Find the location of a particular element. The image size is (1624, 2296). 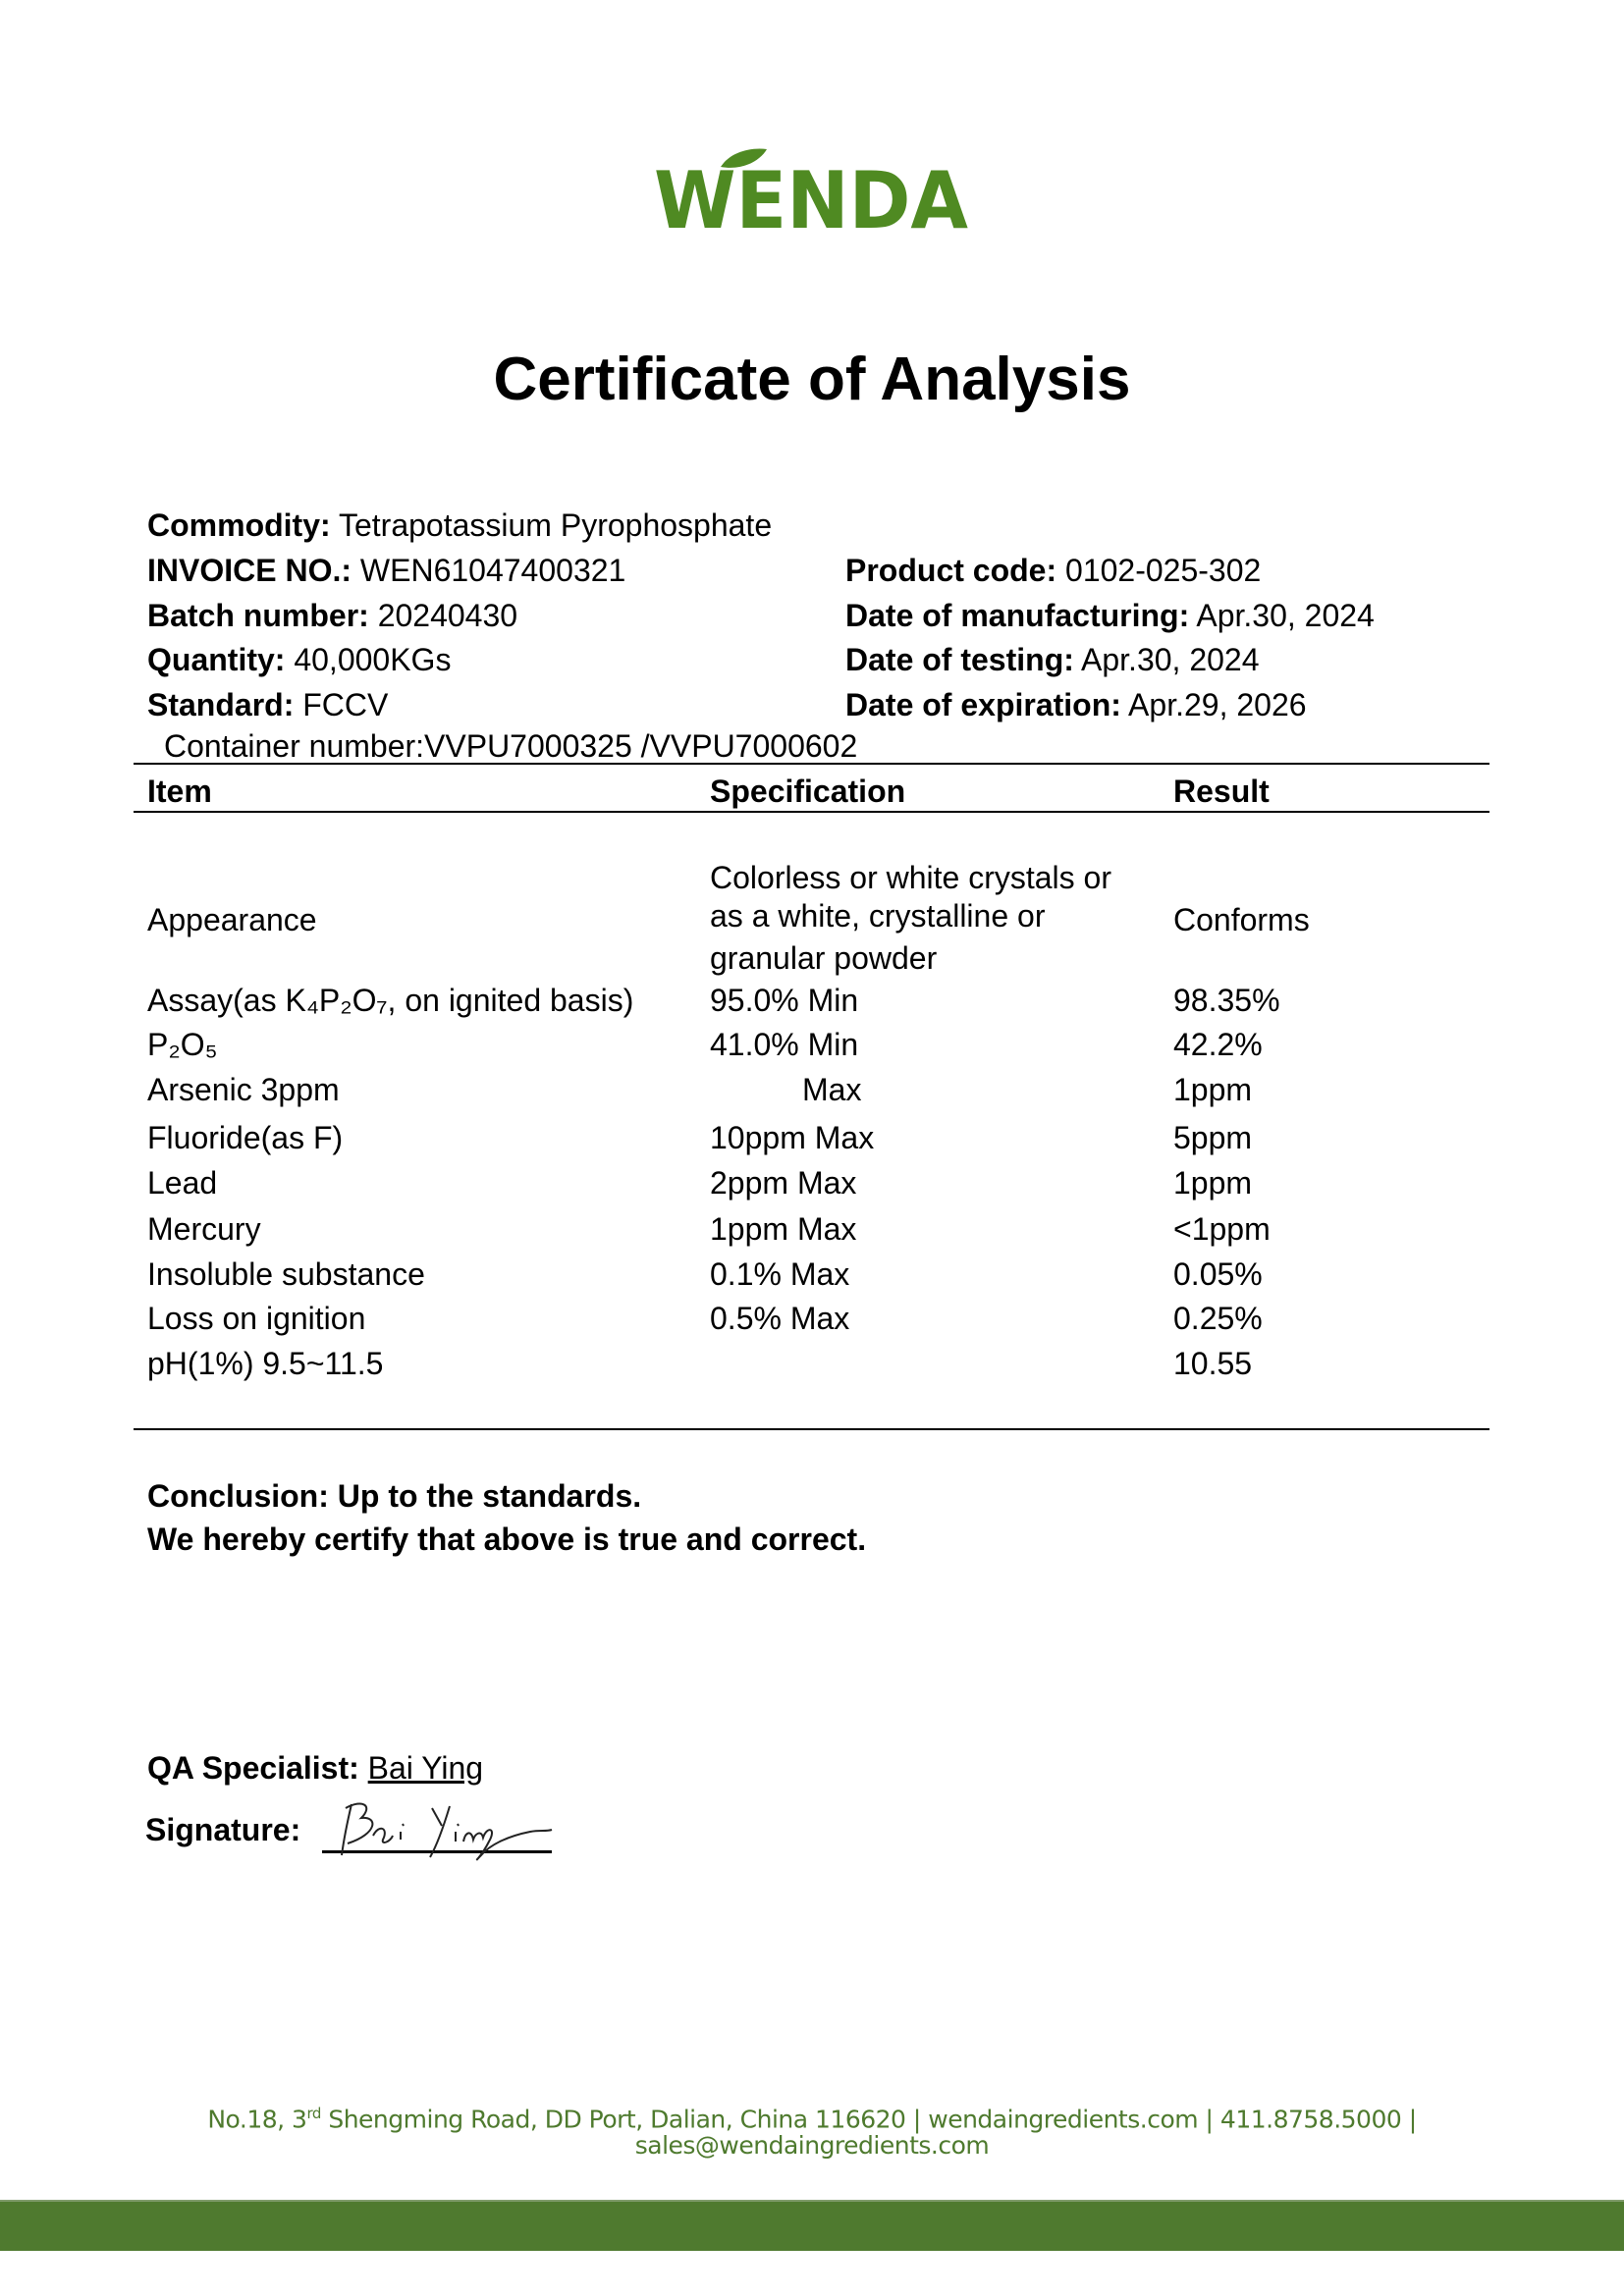

spec-cell: granular powder is located at coordinates (824, 958).